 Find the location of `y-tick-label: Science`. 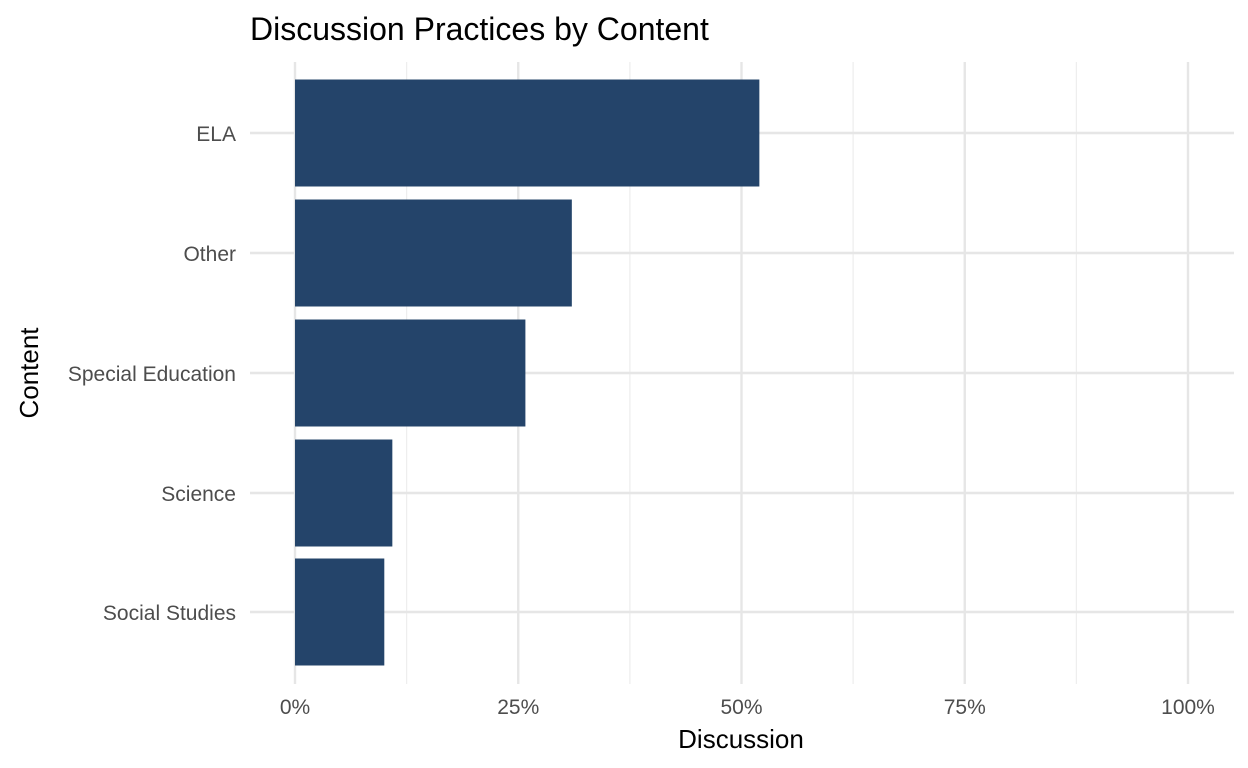

y-tick-label: Science is located at coordinates (198, 494).